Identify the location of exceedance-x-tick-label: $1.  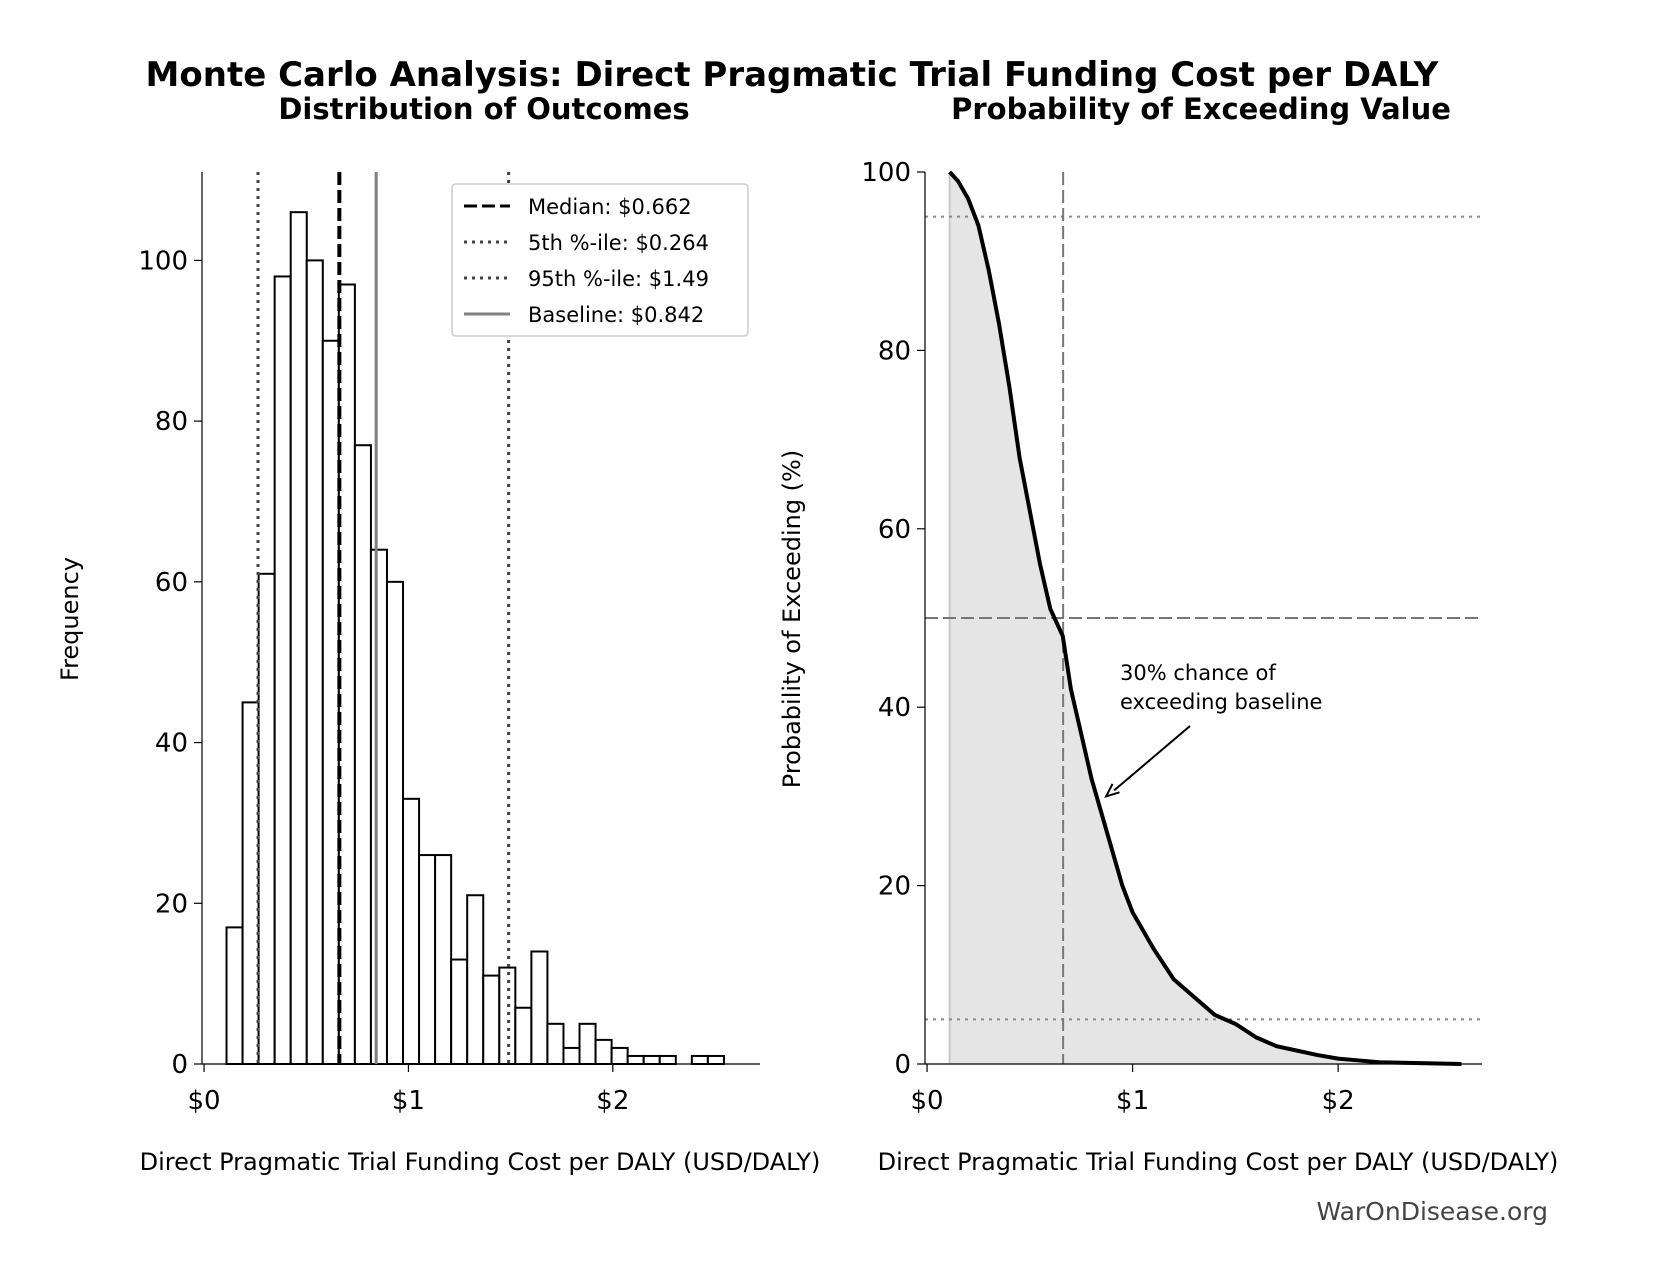
(1132, 1101).